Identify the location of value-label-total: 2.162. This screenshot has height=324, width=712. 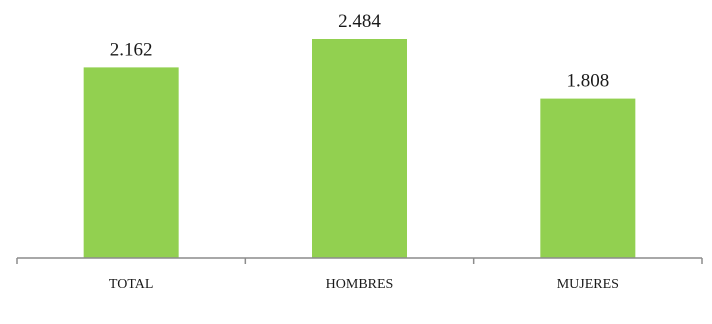
(131, 49).